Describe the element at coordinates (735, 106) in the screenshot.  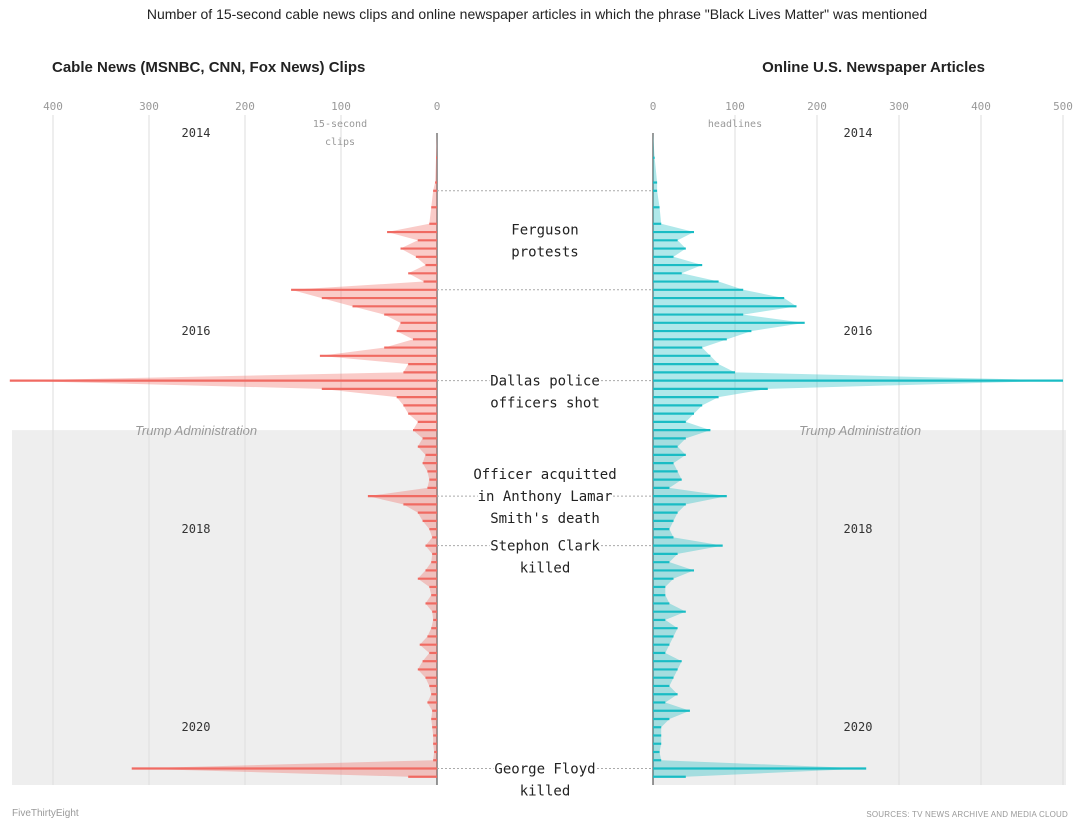
I see `x-tick-label-right: 100` at that location.